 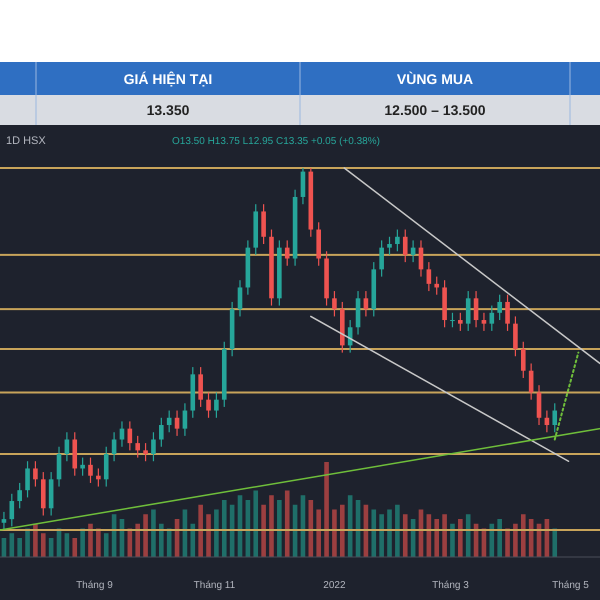 What do you see at coordinates (571, 585) in the screenshot?
I see `x-tick-label: Tháng 5` at bounding box center [571, 585].